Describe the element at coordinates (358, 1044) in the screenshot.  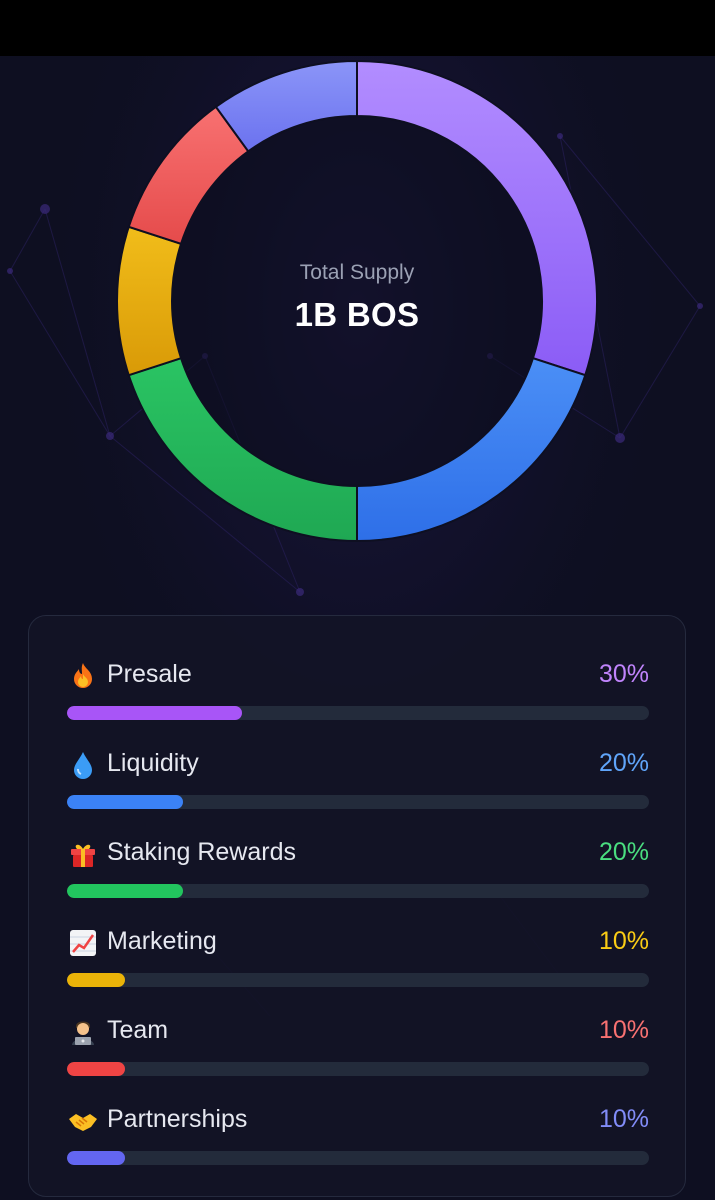
I see `legend-row-team: Team 10%` at that location.